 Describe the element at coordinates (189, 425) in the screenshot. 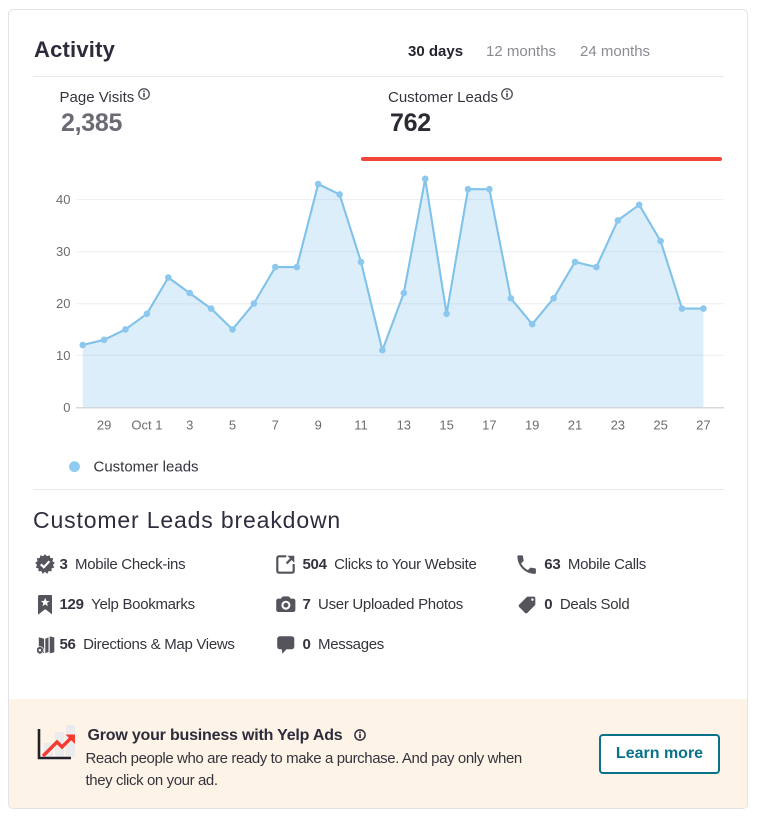

I see `svg-text: 3` at that location.